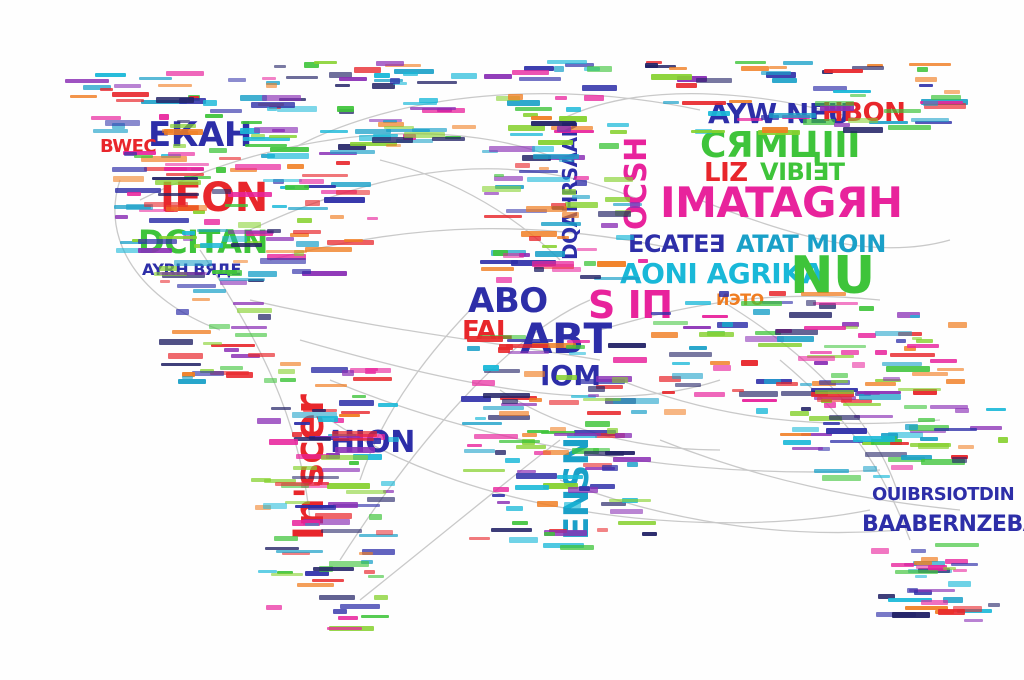 Image resolution: width=1024 pixels, height=680 pixels. Describe the element at coordinates (630, 305) in the screenshot. I see `map-word: S IΠ` at that location.